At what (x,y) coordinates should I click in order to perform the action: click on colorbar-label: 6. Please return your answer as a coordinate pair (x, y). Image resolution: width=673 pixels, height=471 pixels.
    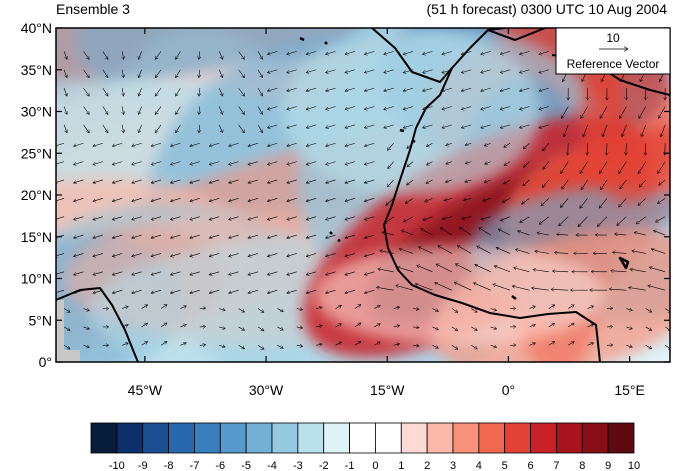
    Looking at the image, I should click on (531, 465).